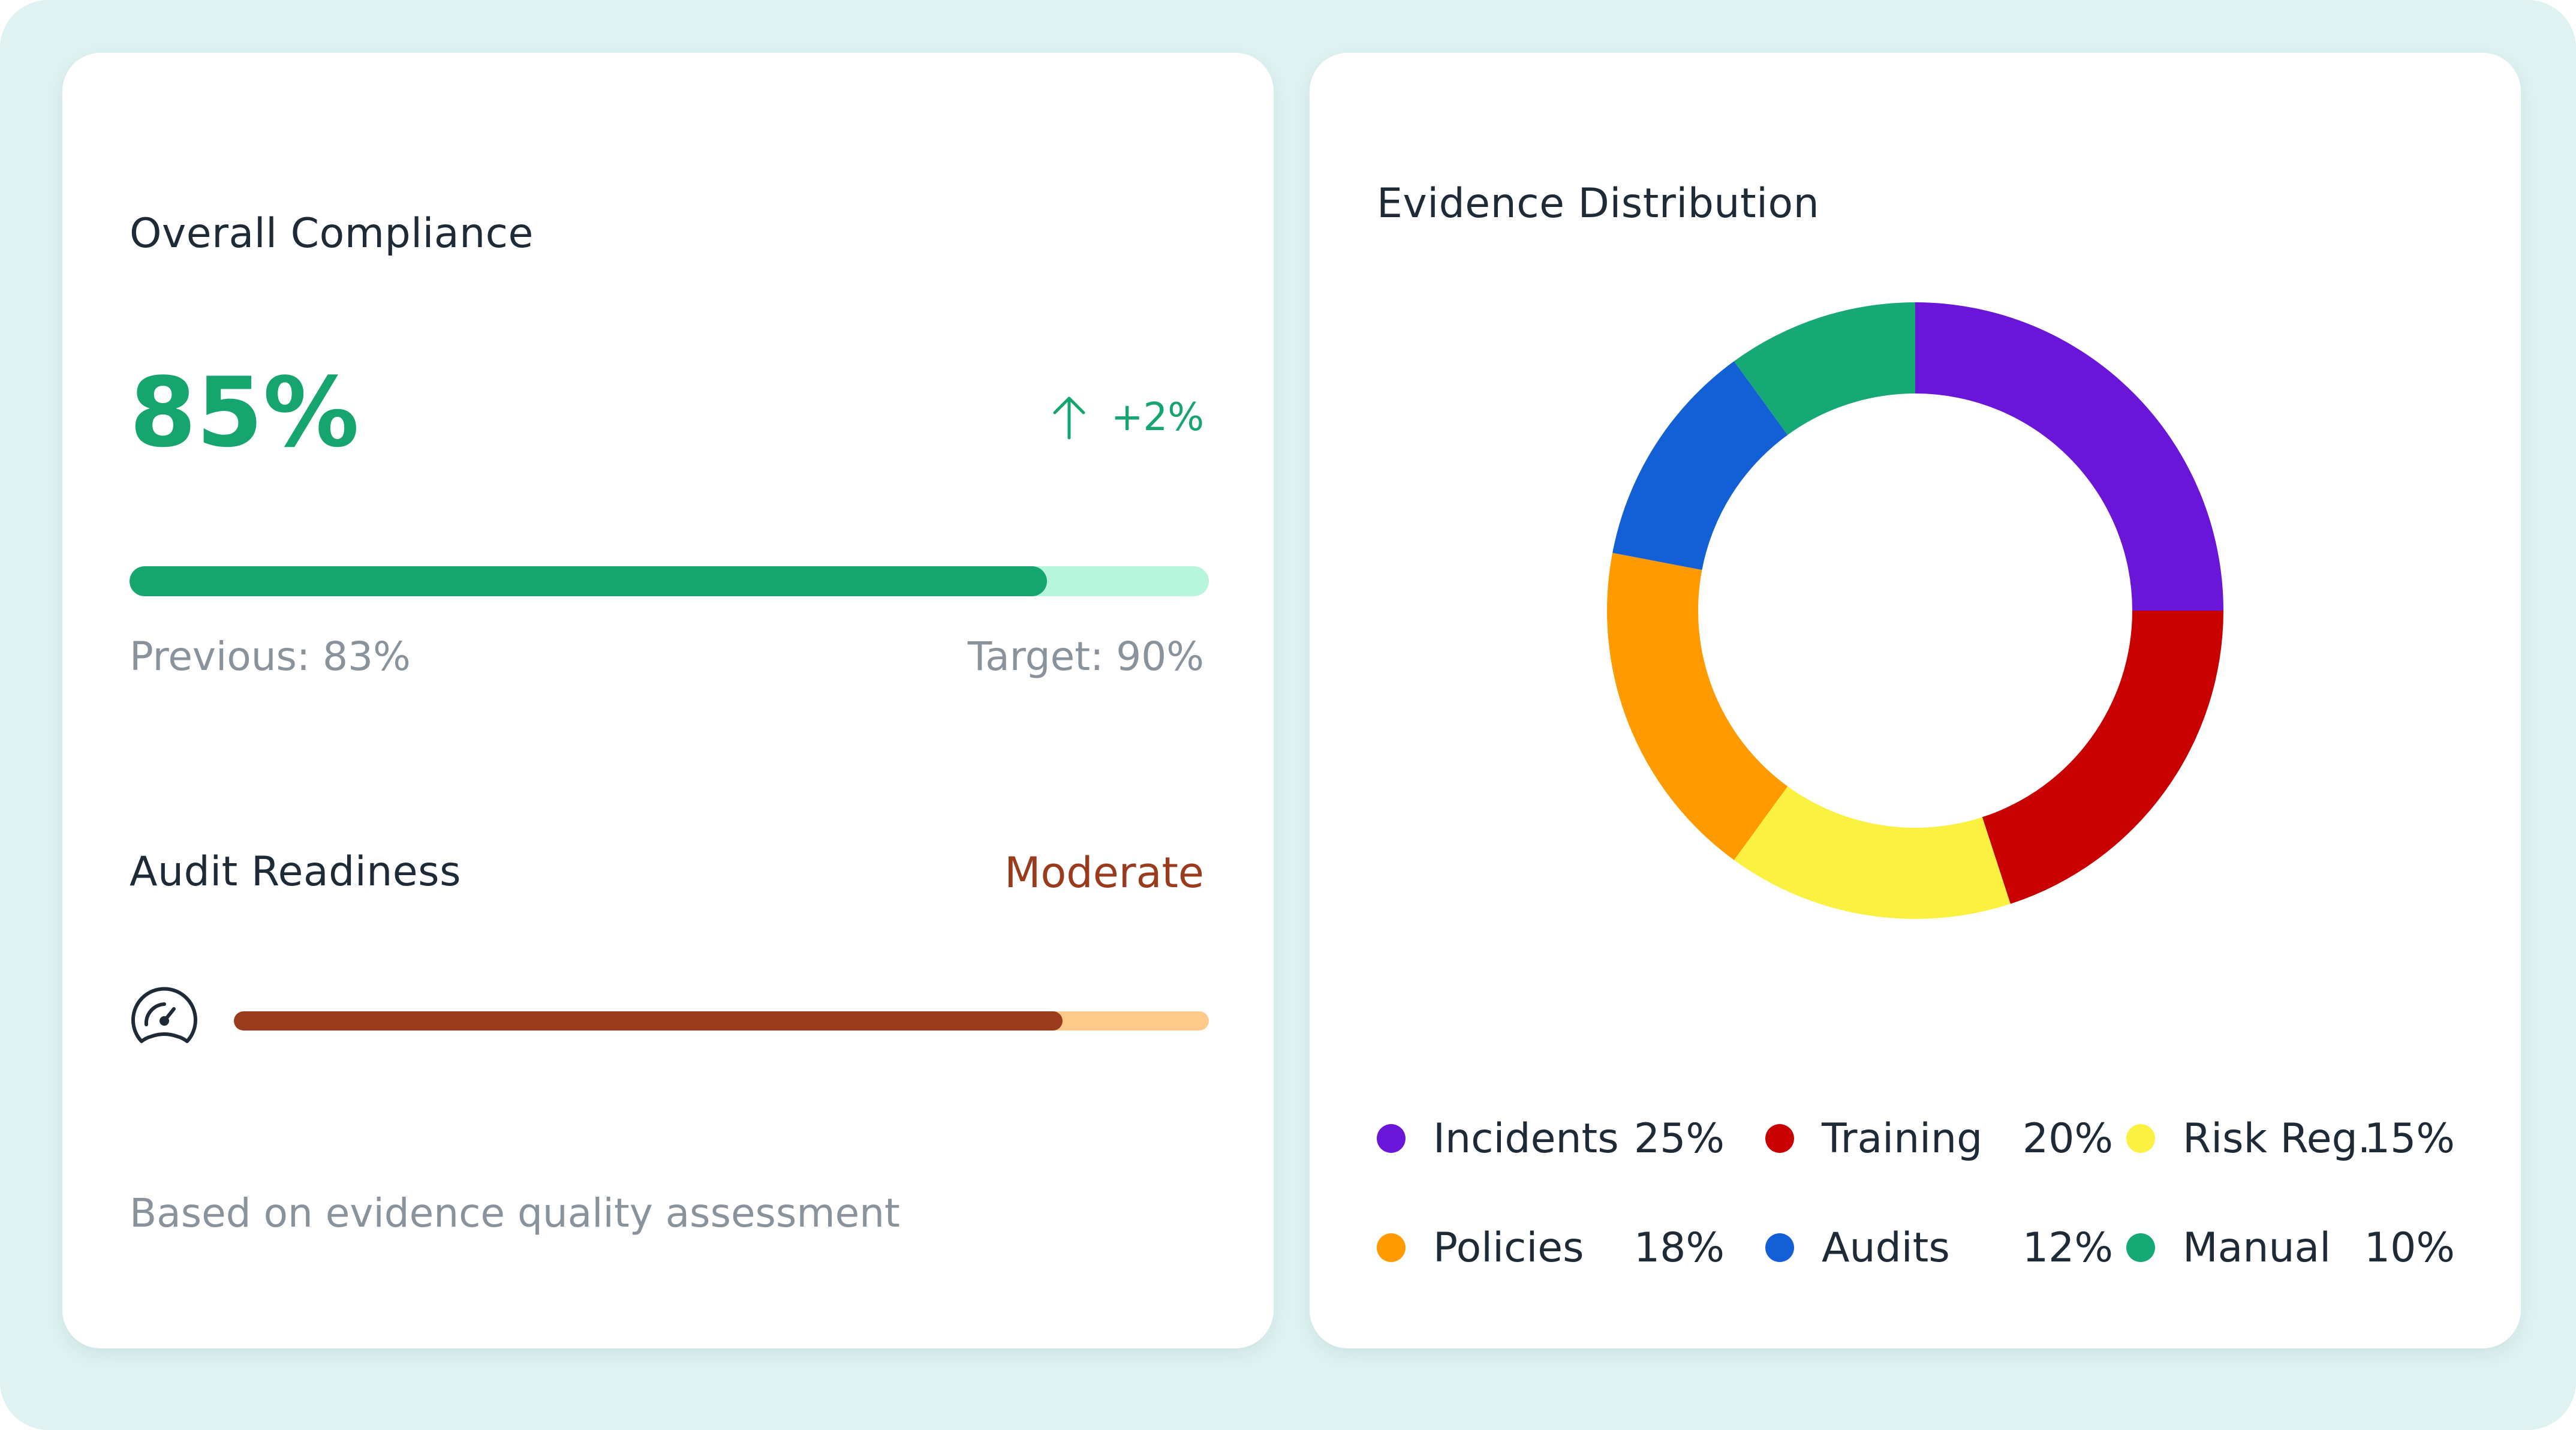 This screenshot has width=2576, height=1430. What do you see at coordinates (332, 233) in the screenshot?
I see `compliance-title: Overall Compliance` at bounding box center [332, 233].